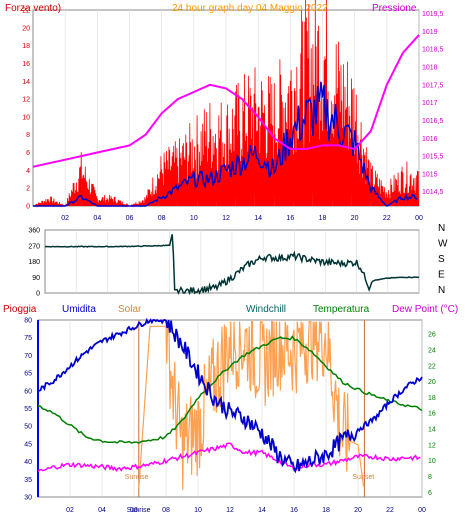  I want to click on wind-tick-label: 22, so click(26, 11).